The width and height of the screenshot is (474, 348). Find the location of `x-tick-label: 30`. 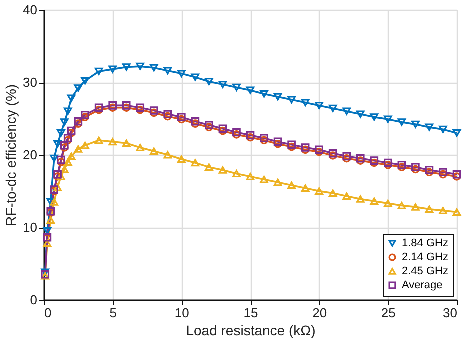

x-tick-label: 30 is located at coordinates (450, 313).